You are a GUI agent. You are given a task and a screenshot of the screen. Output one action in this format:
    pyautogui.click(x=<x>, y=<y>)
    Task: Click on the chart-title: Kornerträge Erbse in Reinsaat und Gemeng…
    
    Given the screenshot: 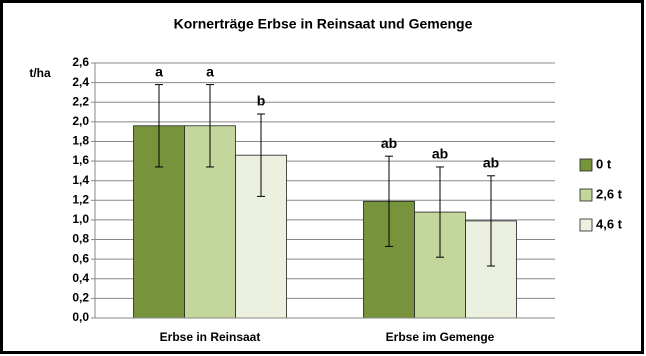 What is the action you would take?
    pyautogui.click(x=323, y=24)
    